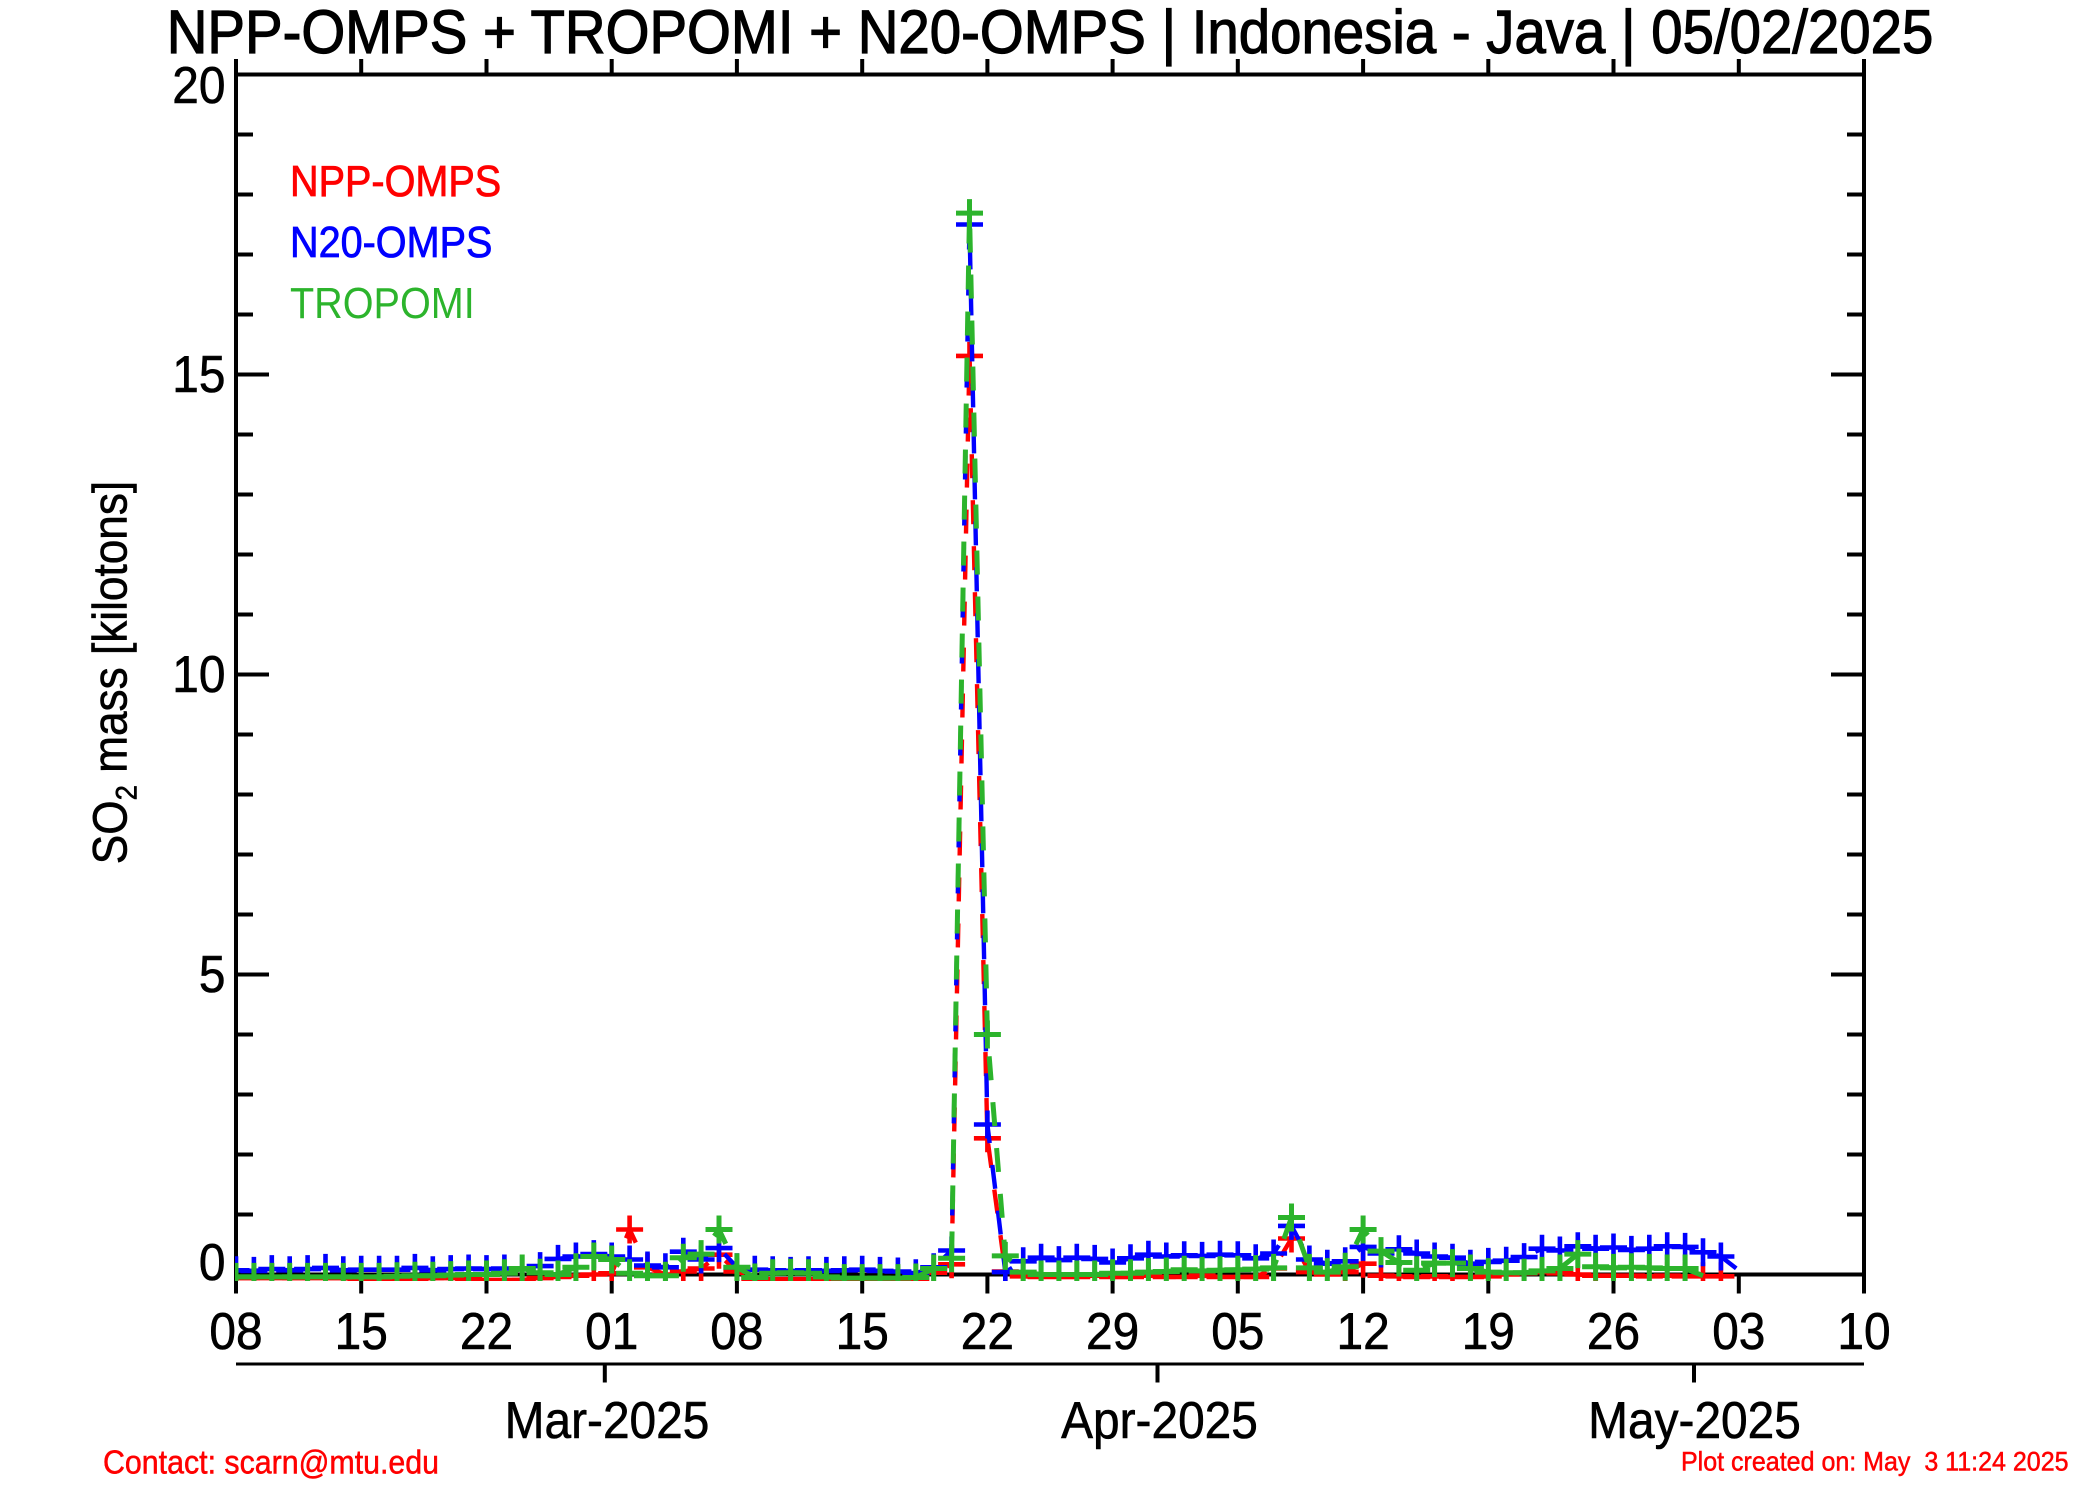 The height and width of the screenshot is (1500, 2100). What do you see at coordinates (607, 1420) in the screenshot?
I see `svg-text: Mar-2025` at bounding box center [607, 1420].